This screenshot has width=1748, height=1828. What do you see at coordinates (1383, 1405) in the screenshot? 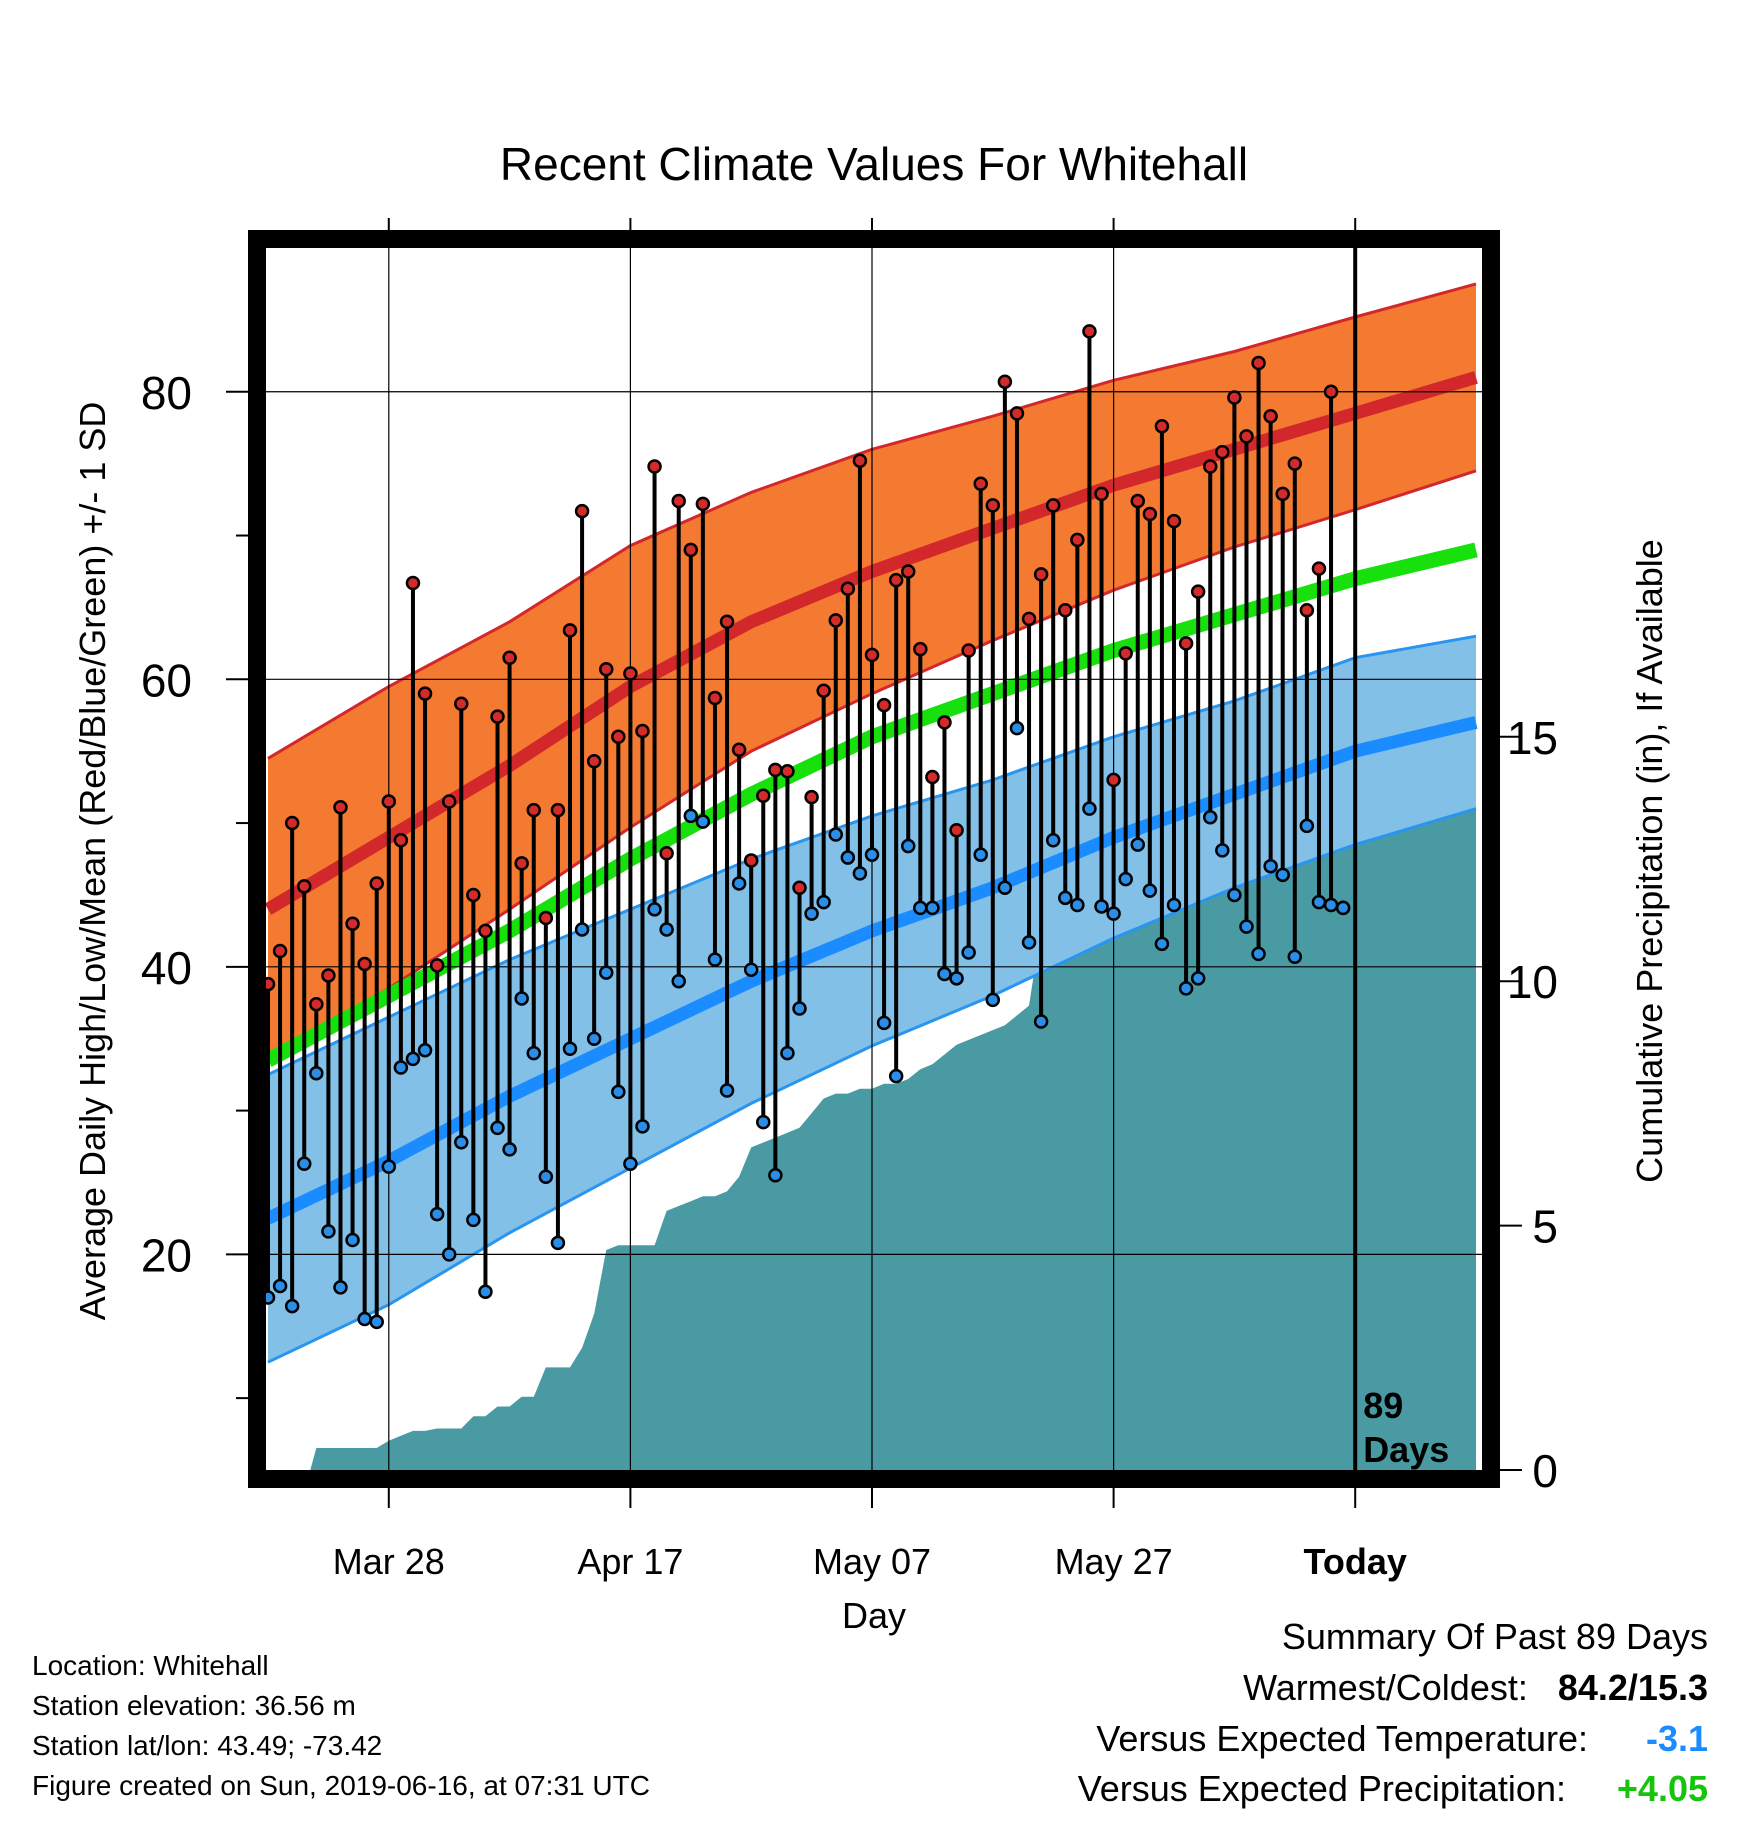
I see `today-days-count: 89` at bounding box center [1383, 1405].